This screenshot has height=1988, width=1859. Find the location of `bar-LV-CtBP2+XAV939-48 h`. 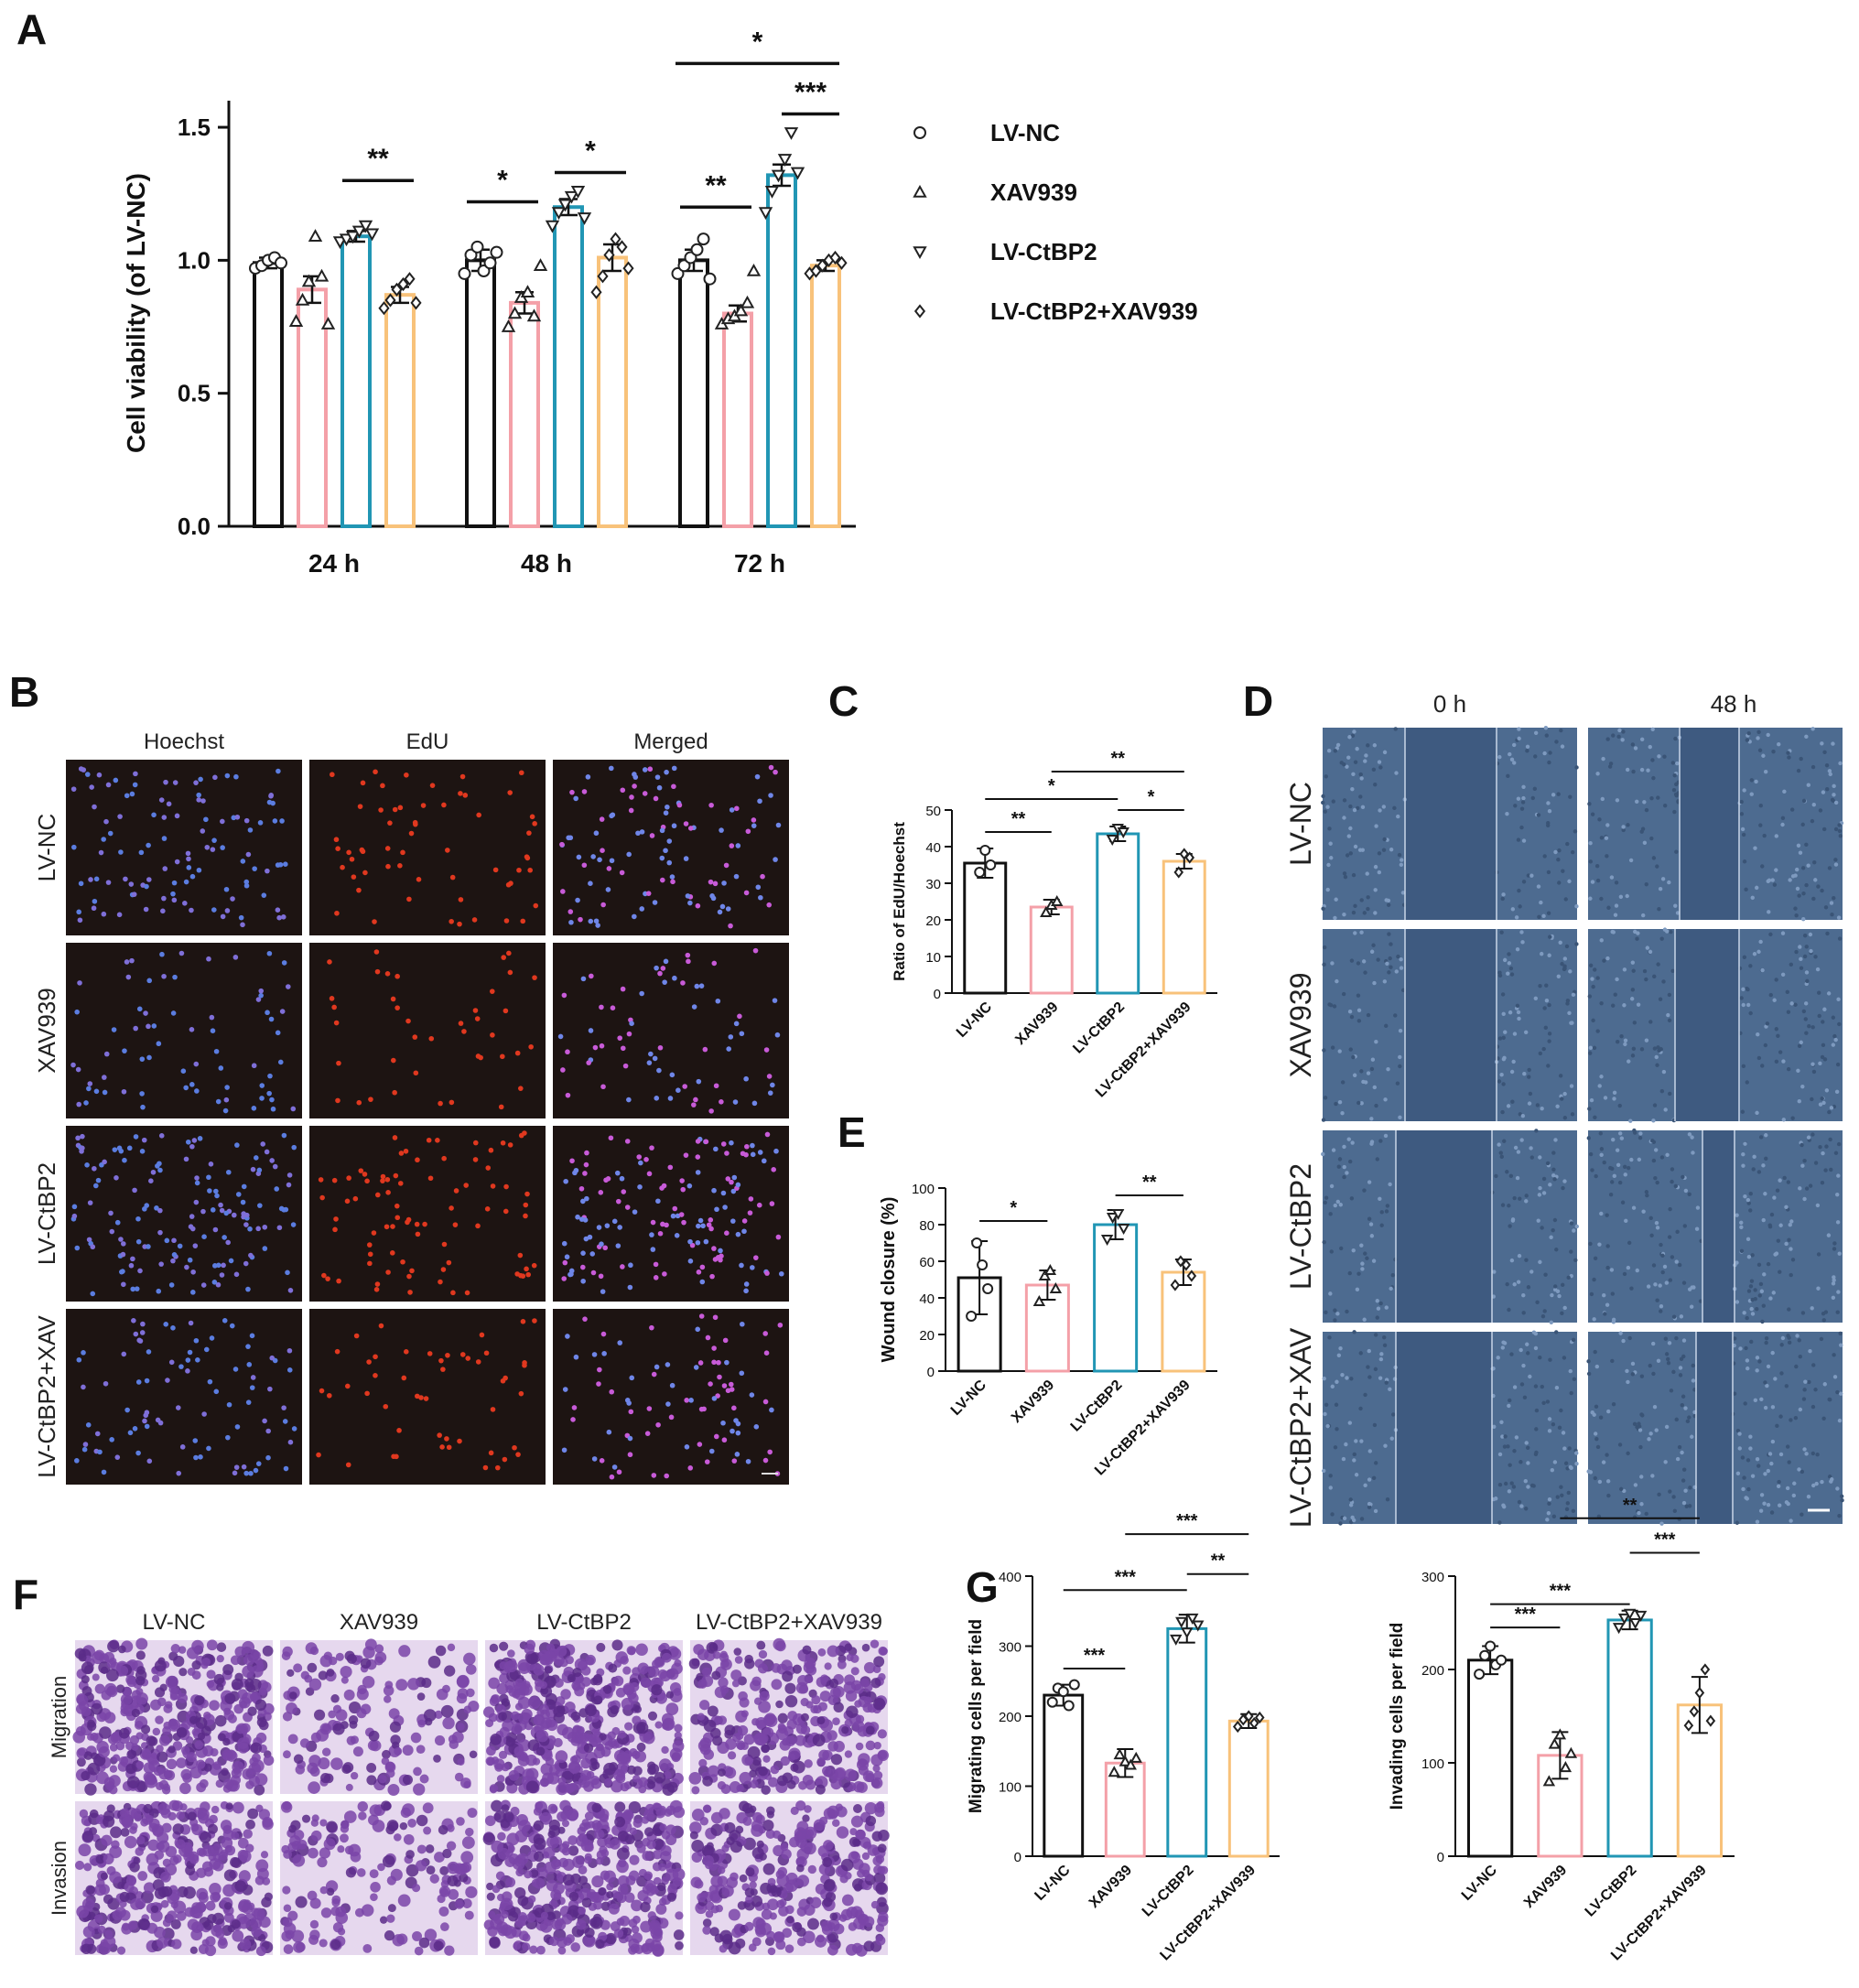

bar-LV-CtBP2+XAV939-48 h is located at coordinates (612, 391).